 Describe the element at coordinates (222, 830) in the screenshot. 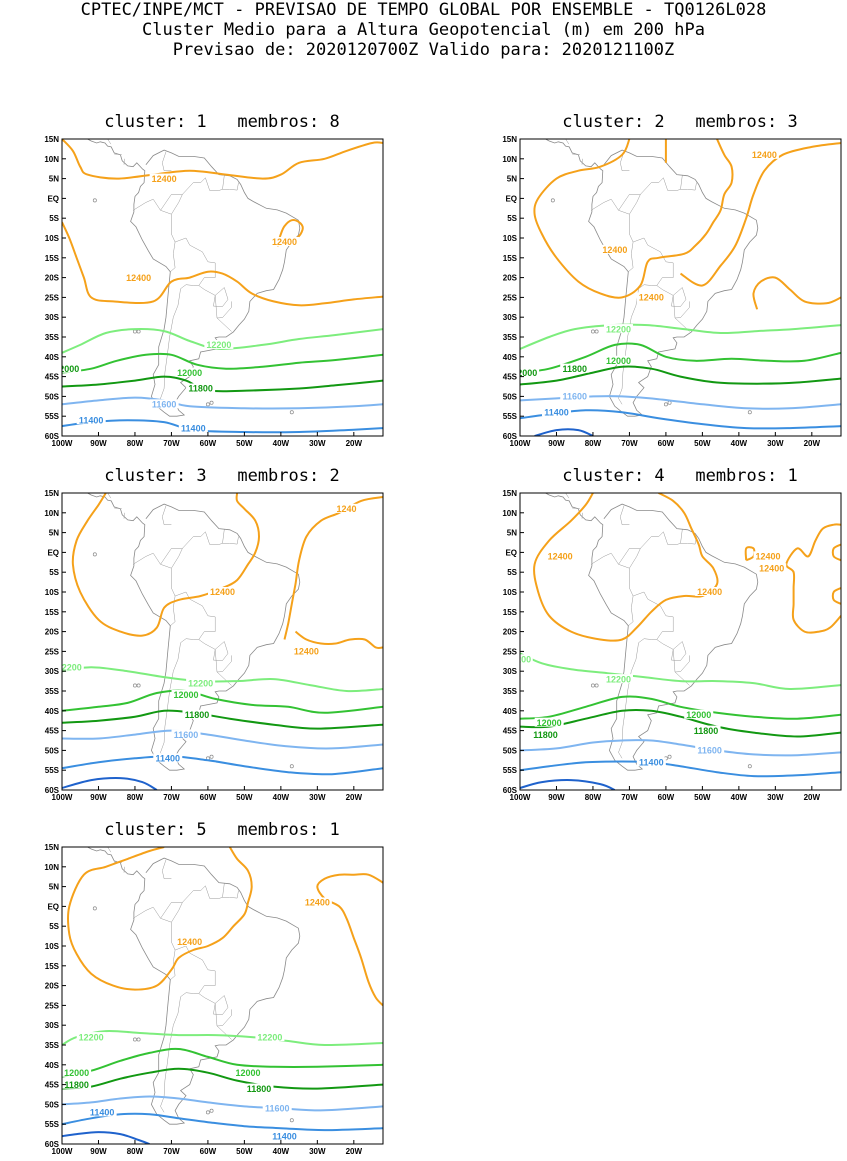

I see `panel-title-cluster-5: cluster: 5 membros: 1` at that location.